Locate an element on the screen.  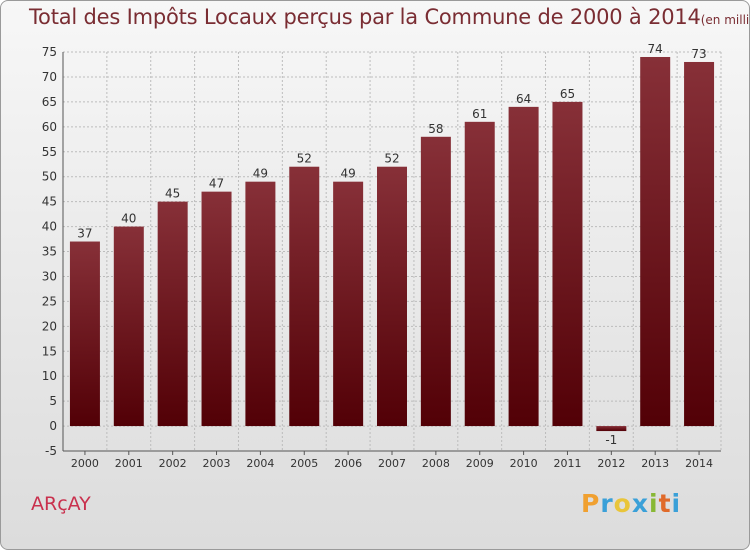
y-tick-label: 45 is located at coordinates (49, 202).